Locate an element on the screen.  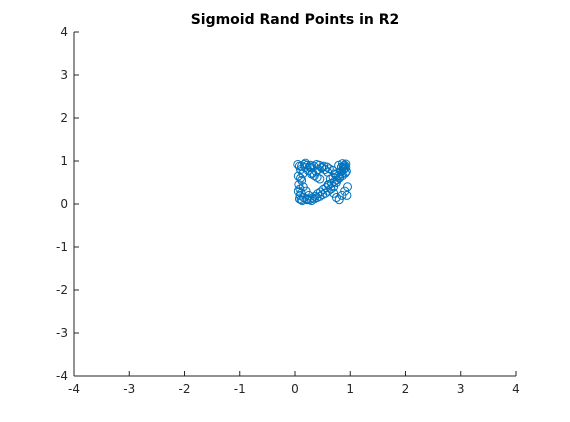
y-tick-label: 1 is located at coordinates (64, 161).